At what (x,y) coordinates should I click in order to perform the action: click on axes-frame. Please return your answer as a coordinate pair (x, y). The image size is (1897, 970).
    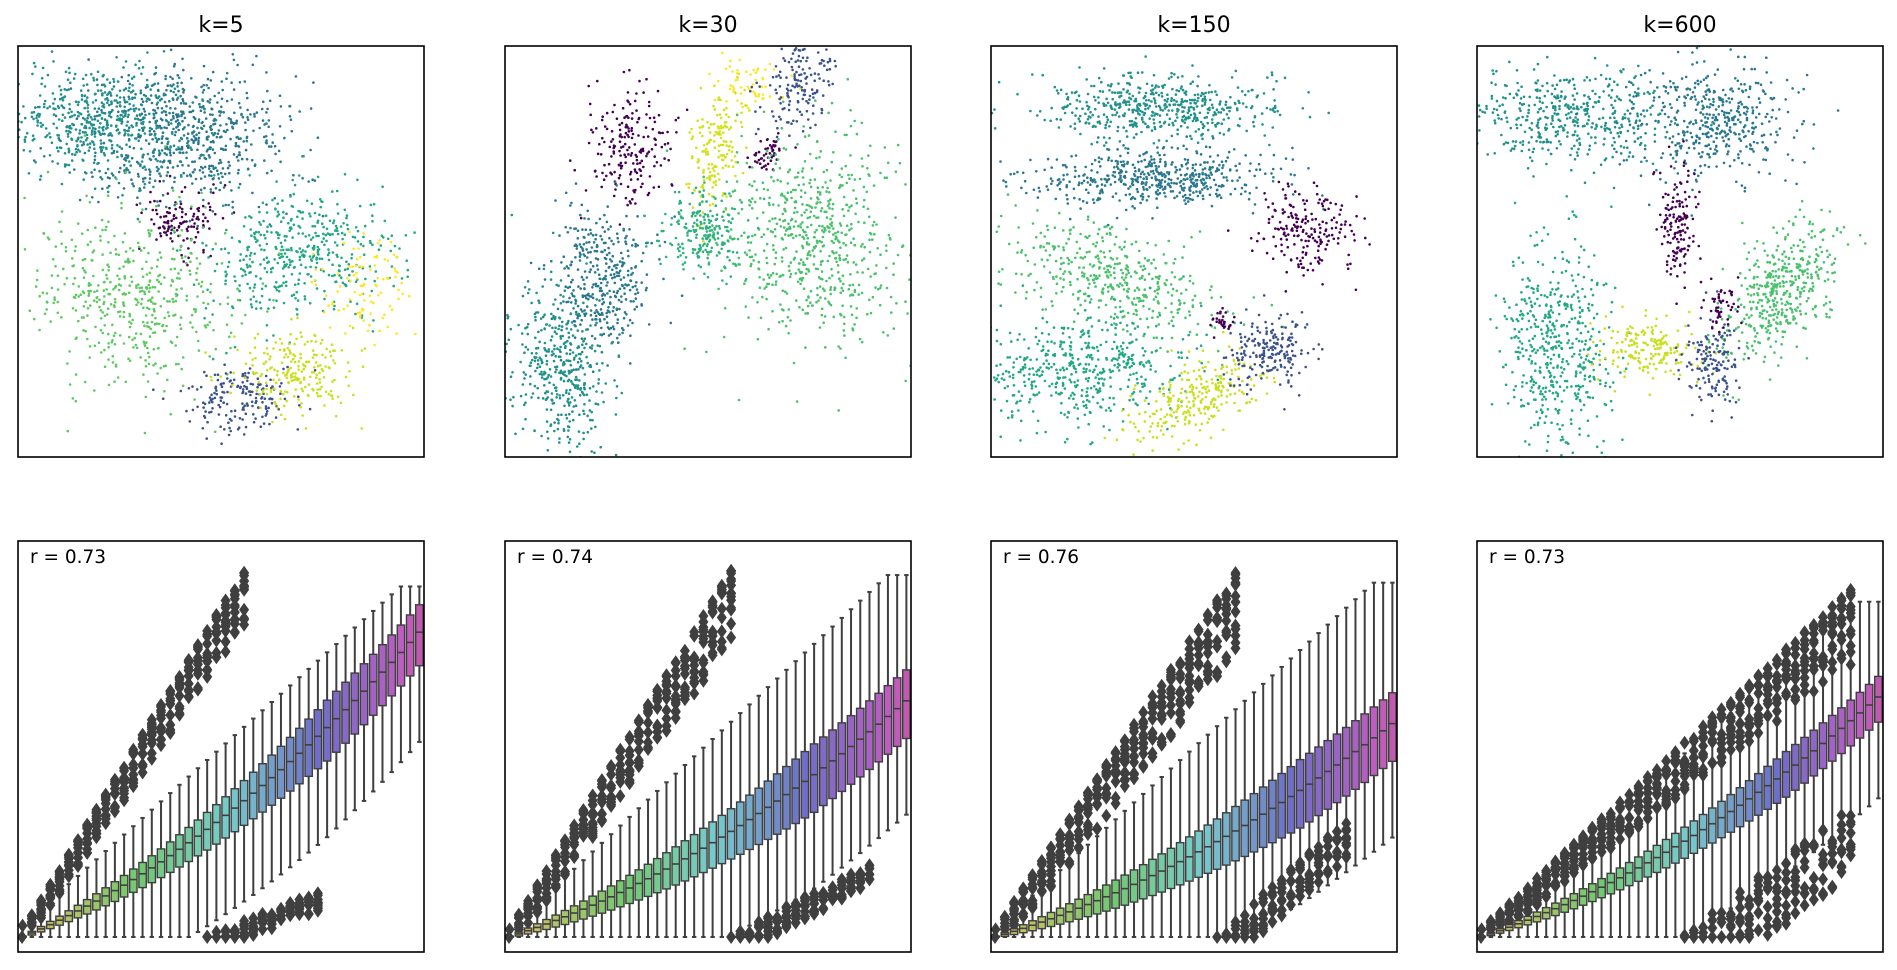
    Looking at the image, I should click on (1680, 251).